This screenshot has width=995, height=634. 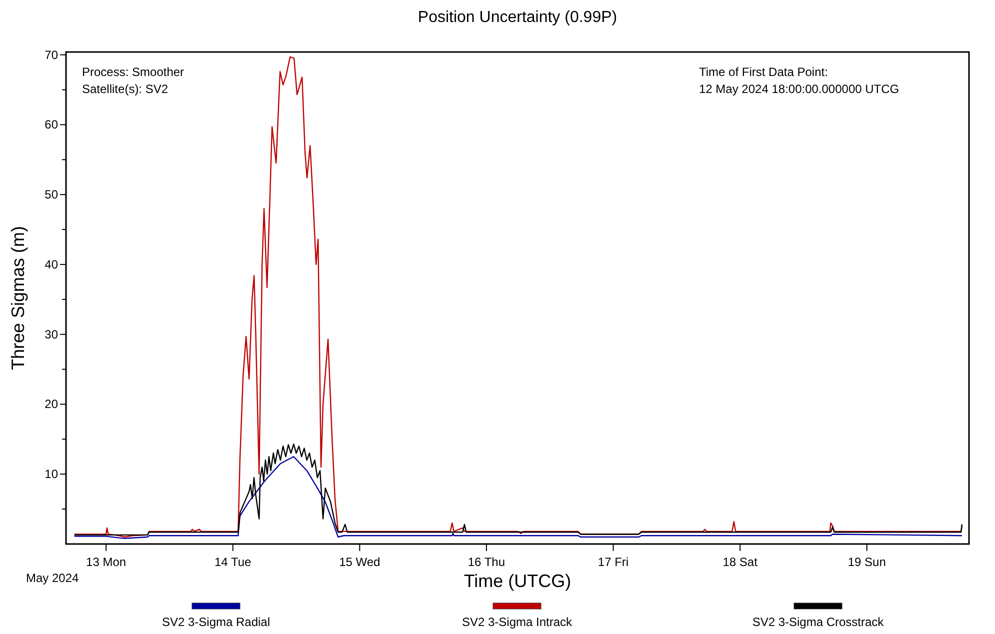 I want to click on x-tick-label: 17 Fri, so click(x=613, y=562).